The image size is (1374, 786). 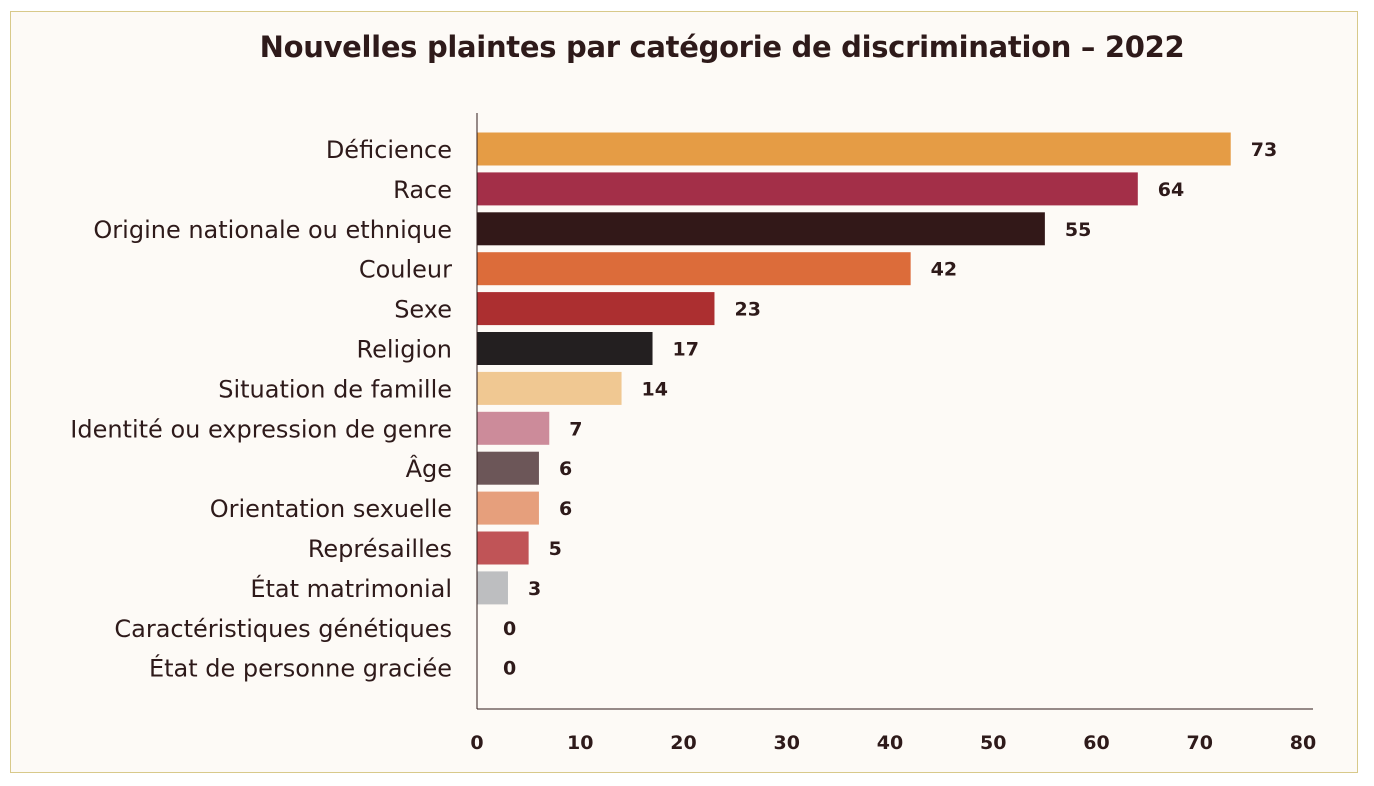 What do you see at coordinates (300, 668) in the screenshot?
I see `category-label: État de personne graciée` at bounding box center [300, 668].